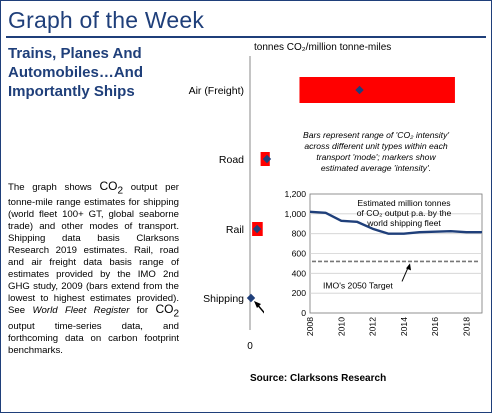 This screenshot has height=415, width=494. What do you see at coordinates (408, 267) in the screenshot?
I see `target-arrowhead` at bounding box center [408, 267].